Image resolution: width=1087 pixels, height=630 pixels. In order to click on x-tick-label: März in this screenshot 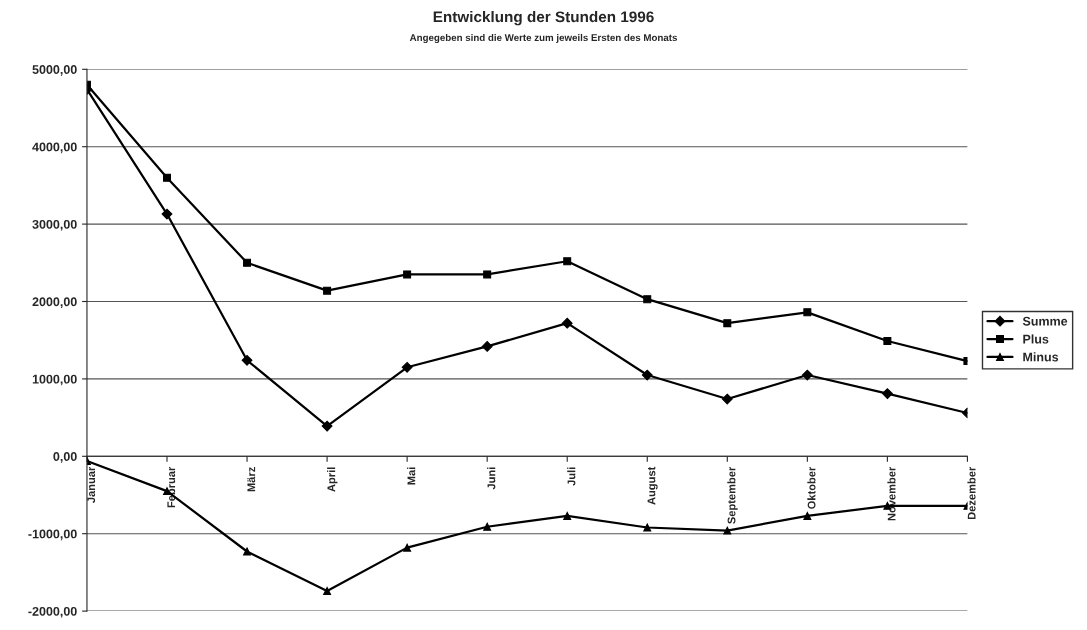, I will do `click(251, 479)`.